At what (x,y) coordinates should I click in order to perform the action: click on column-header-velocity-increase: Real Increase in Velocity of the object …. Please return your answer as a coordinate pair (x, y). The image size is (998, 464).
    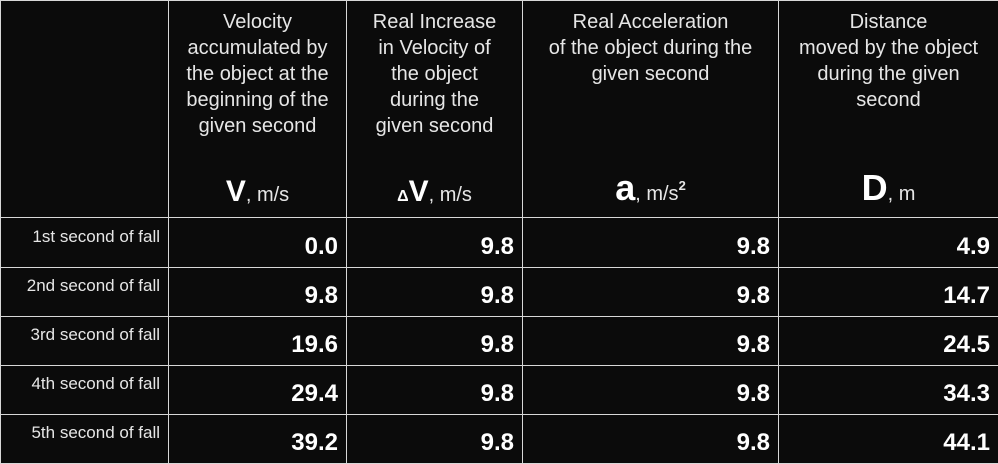
    Looking at the image, I should click on (434, 109).